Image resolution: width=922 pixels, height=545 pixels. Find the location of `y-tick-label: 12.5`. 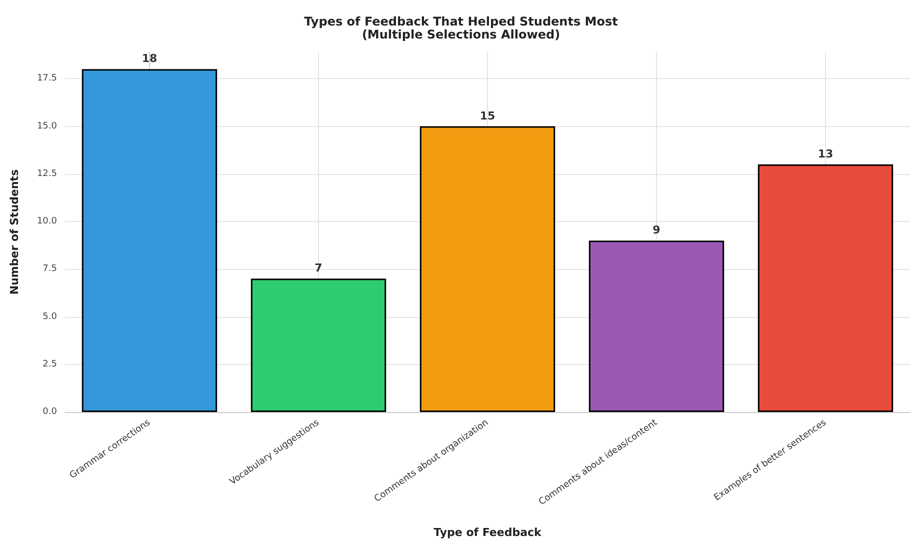

y-tick-label: 12.5 is located at coordinates (46, 173).